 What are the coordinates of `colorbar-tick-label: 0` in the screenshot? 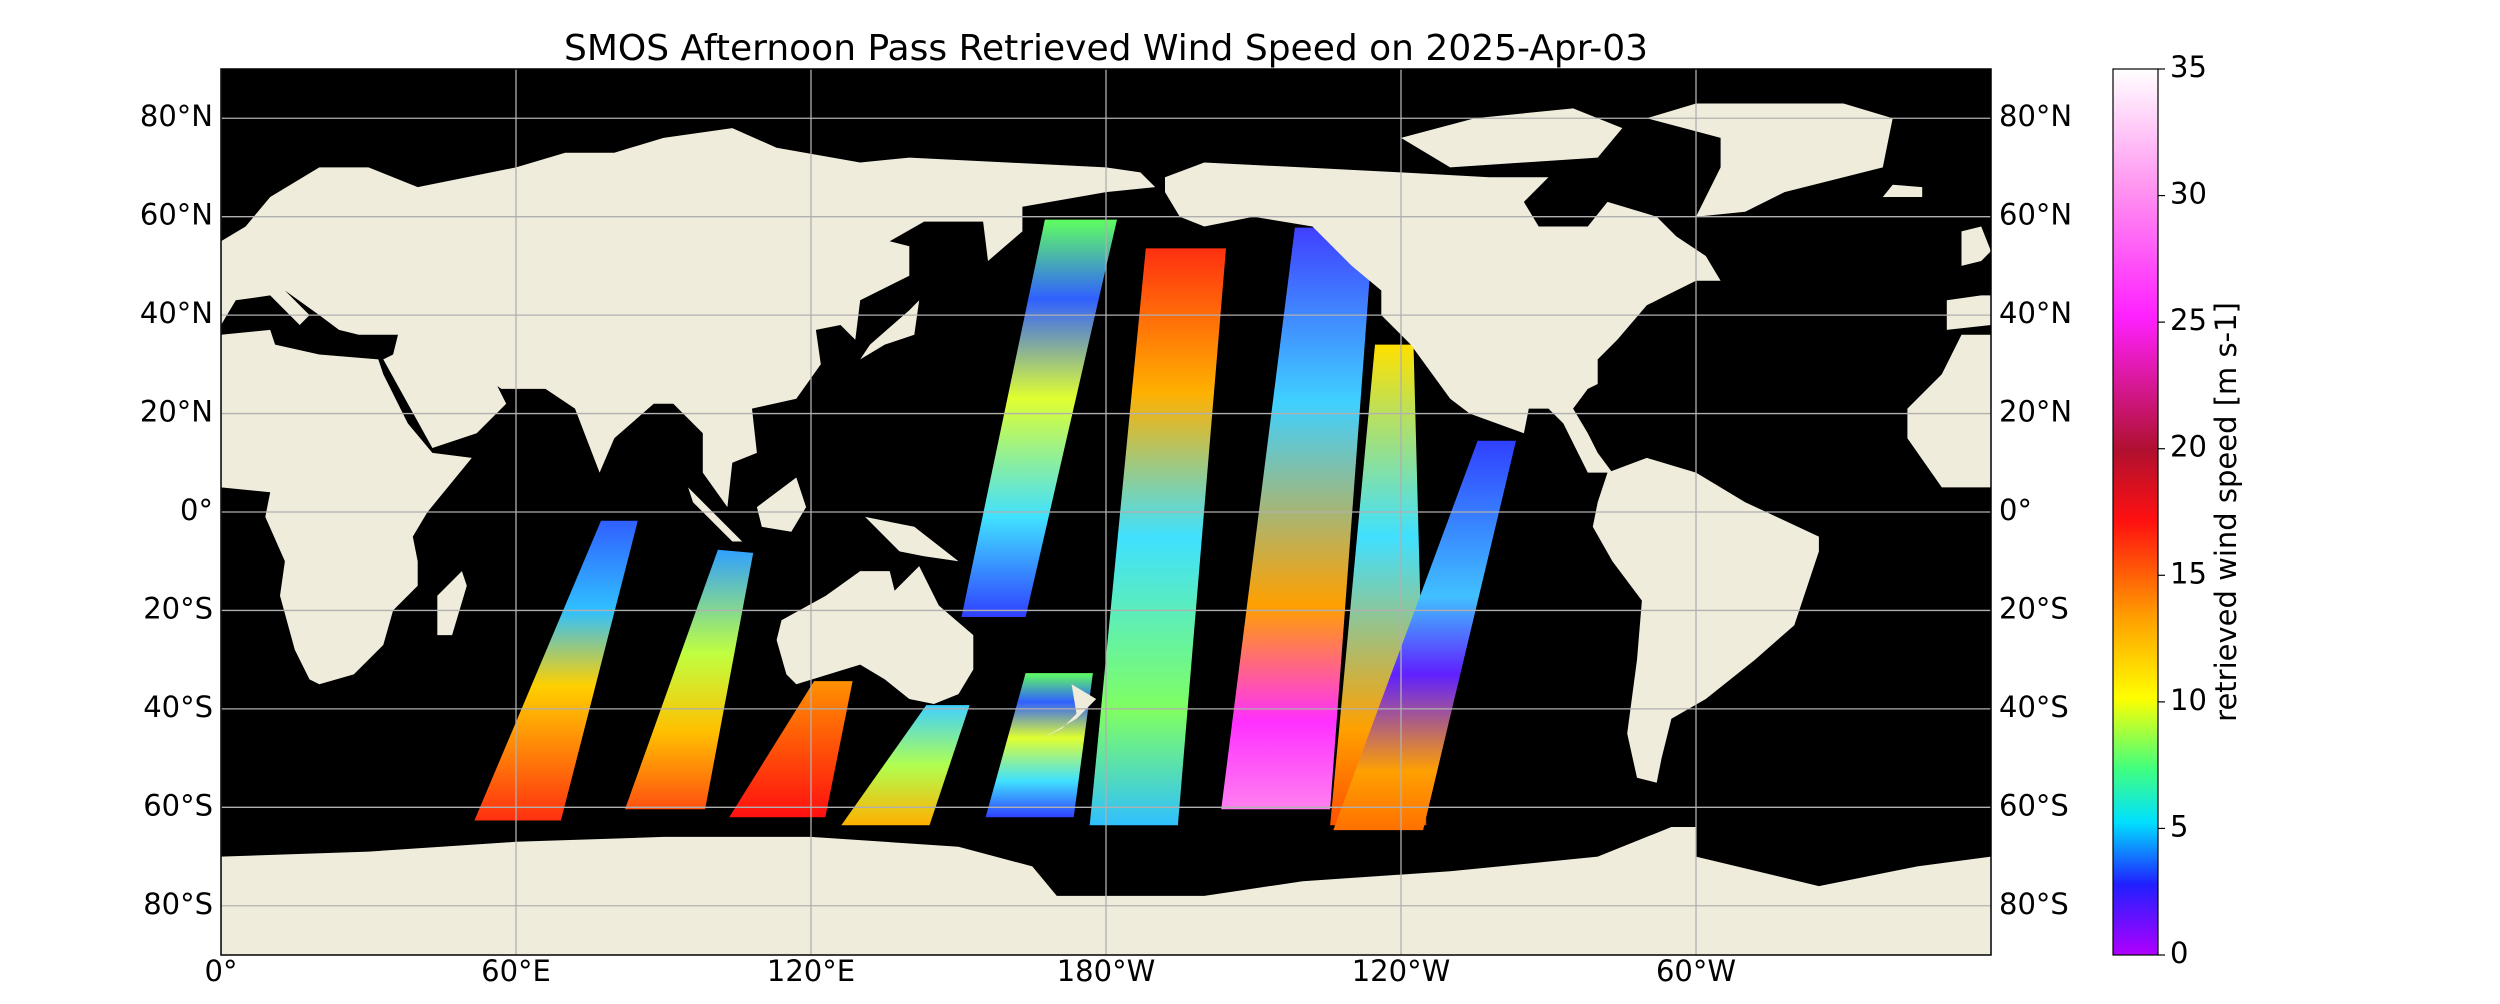 It's located at (2179, 953).